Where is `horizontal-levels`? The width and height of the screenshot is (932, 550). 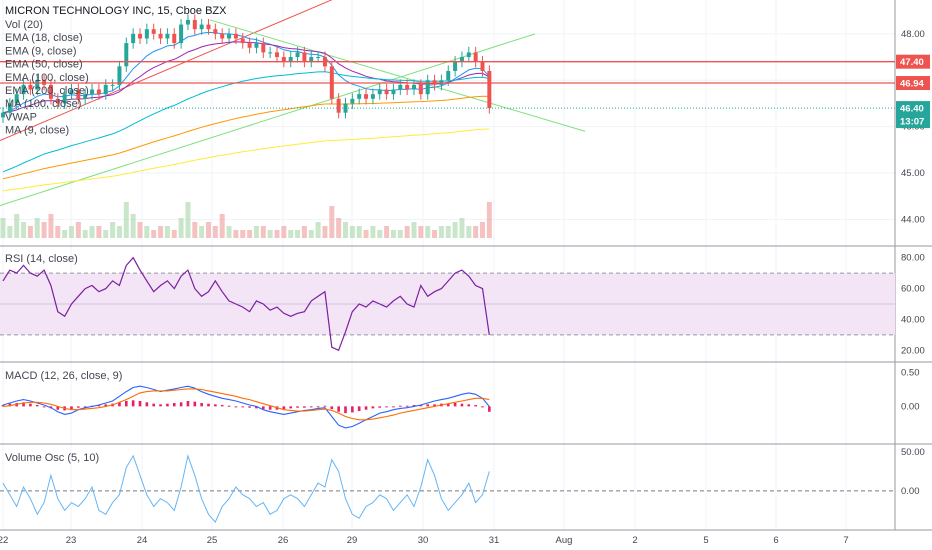
horizontal-levels is located at coordinates (447, 85).